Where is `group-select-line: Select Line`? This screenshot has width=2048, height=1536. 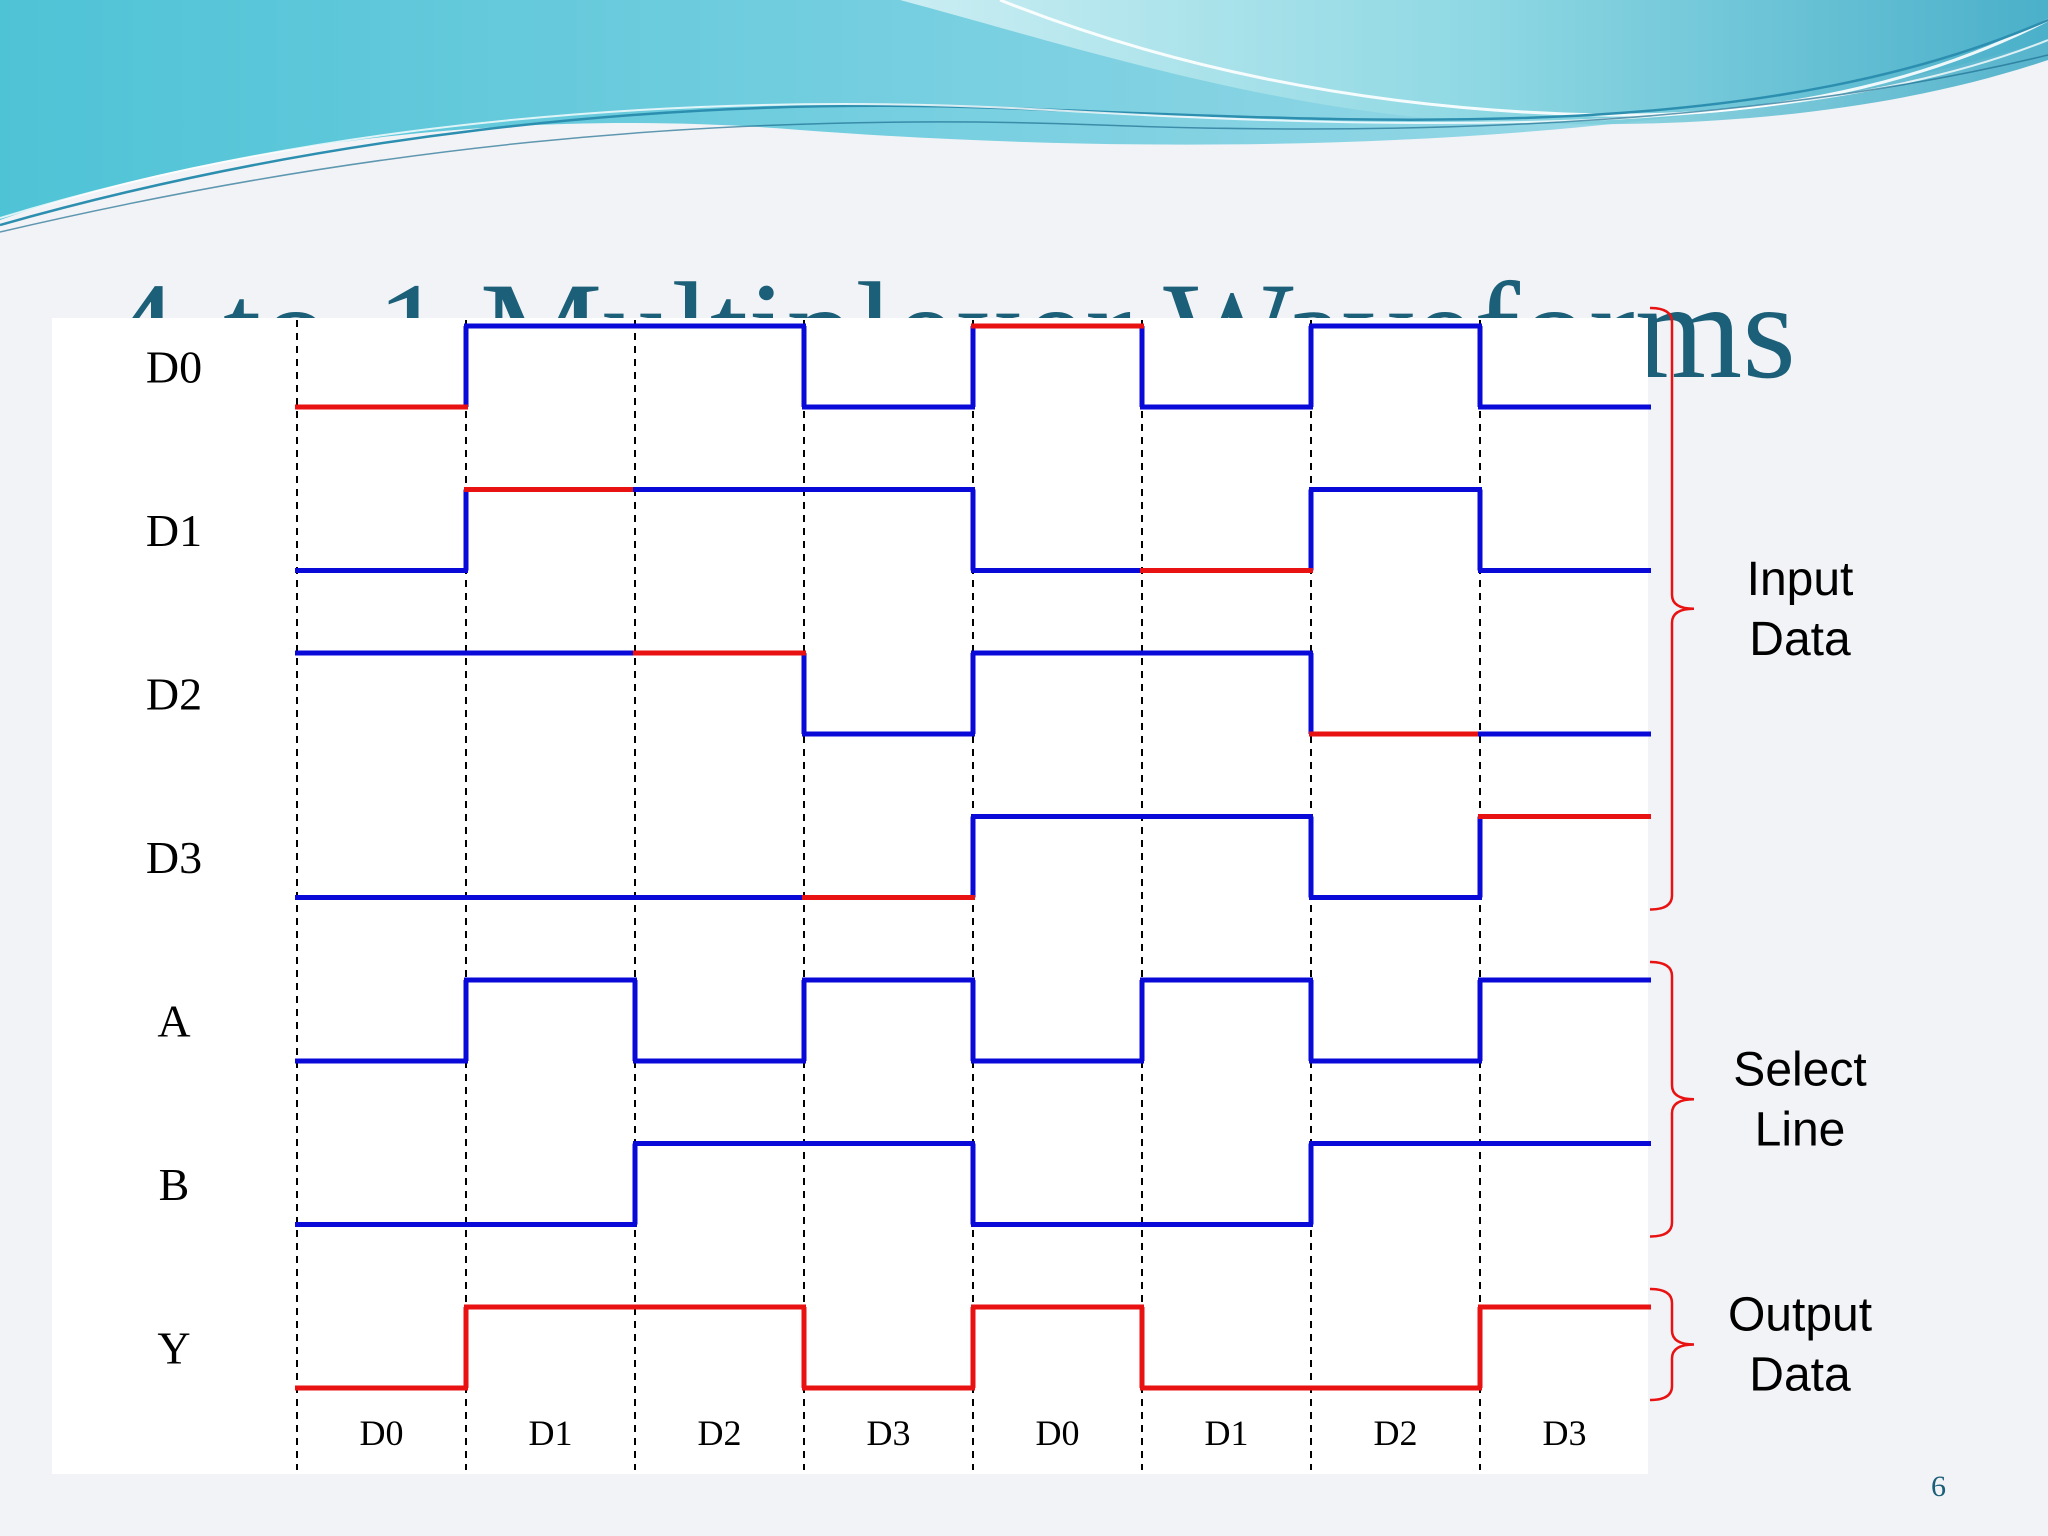 group-select-line: Select Line is located at coordinates (1758, 1099).